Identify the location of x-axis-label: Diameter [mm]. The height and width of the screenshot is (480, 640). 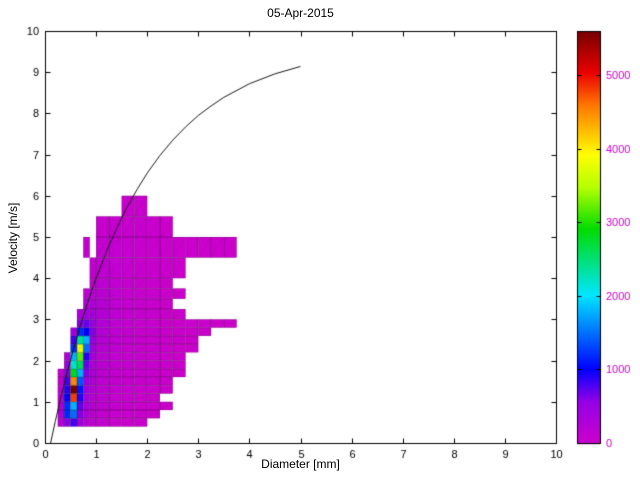
(300, 464).